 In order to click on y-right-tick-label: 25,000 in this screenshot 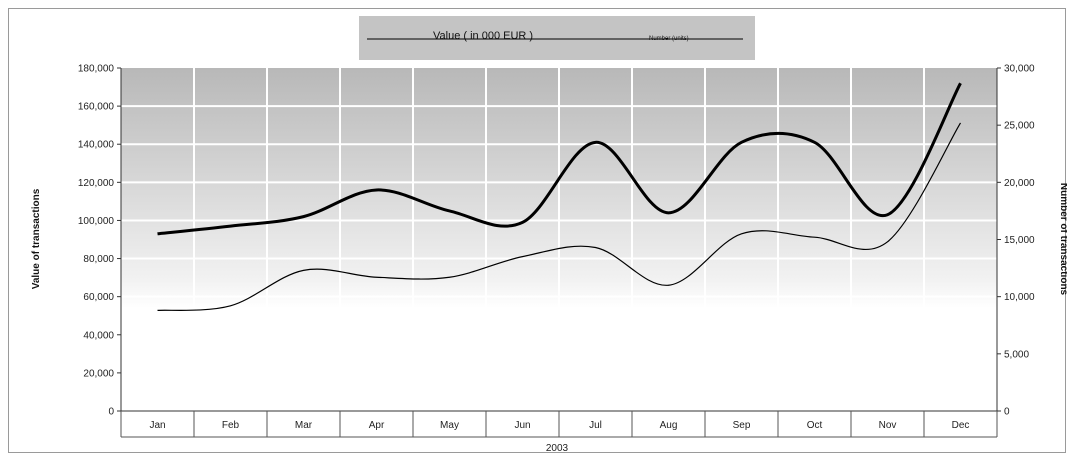, I will do `click(1019, 126)`.